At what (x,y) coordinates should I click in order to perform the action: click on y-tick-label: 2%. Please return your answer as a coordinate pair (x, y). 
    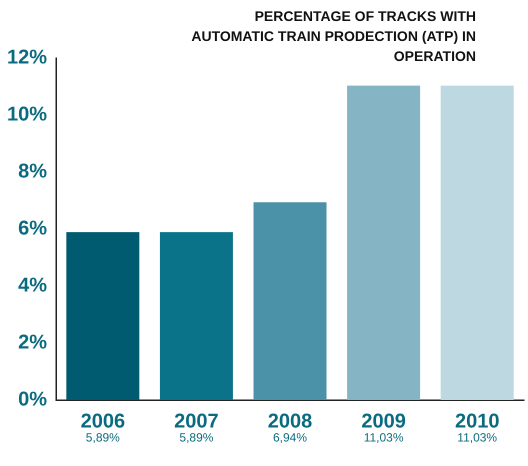
    Looking at the image, I should click on (33, 343).